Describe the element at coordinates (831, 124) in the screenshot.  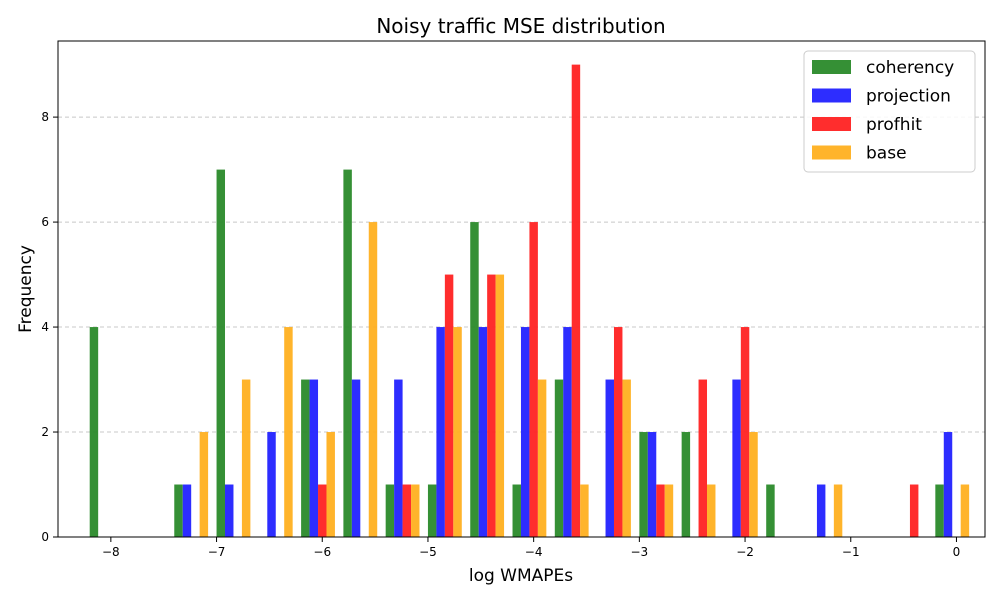
I see `legend-swatch-profhit` at that location.